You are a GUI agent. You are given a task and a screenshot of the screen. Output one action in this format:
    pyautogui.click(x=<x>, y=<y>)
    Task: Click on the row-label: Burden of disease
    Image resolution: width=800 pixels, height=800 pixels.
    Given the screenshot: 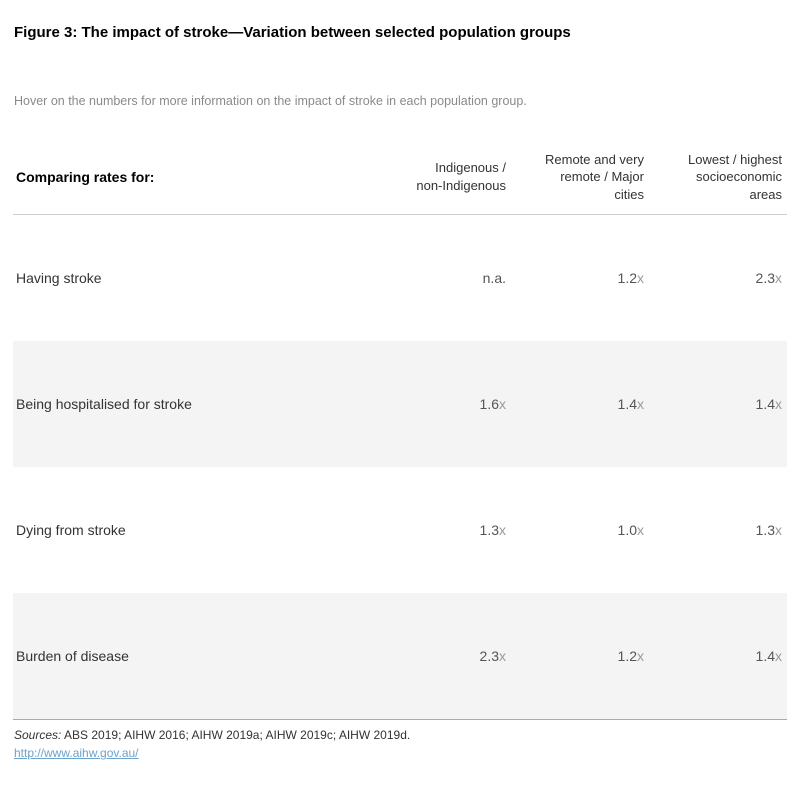 What is the action you would take?
    pyautogui.click(x=72, y=656)
    